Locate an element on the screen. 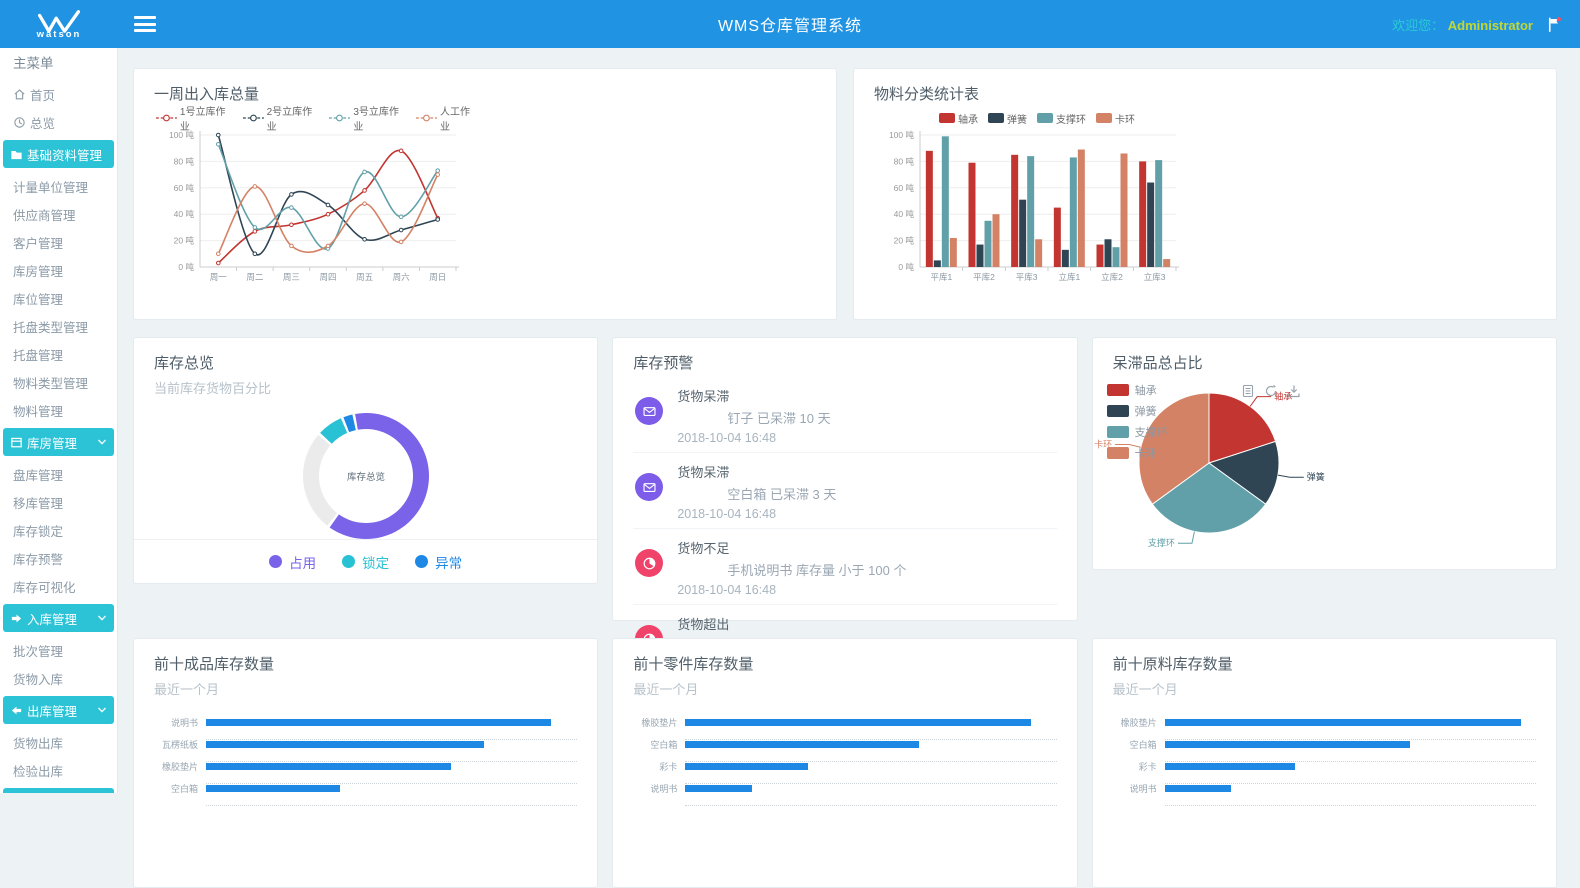  svg-text: 0 吨 is located at coordinates (186, 267).